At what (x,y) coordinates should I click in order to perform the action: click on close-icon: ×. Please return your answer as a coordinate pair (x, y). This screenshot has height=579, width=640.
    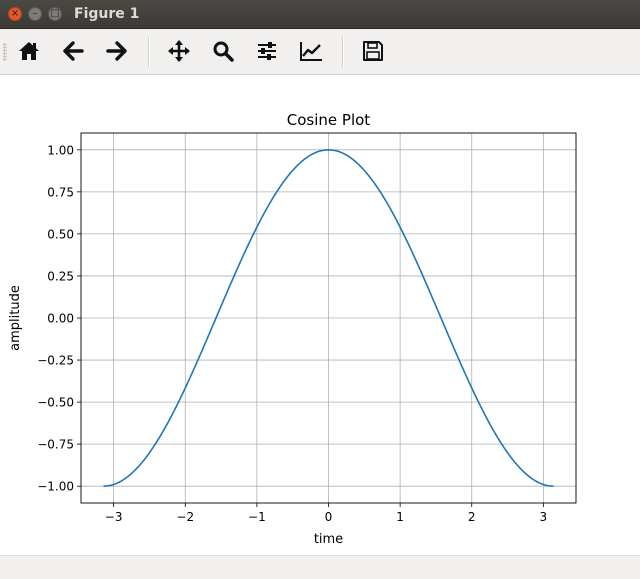
    Looking at the image, I should click on (15, 13).